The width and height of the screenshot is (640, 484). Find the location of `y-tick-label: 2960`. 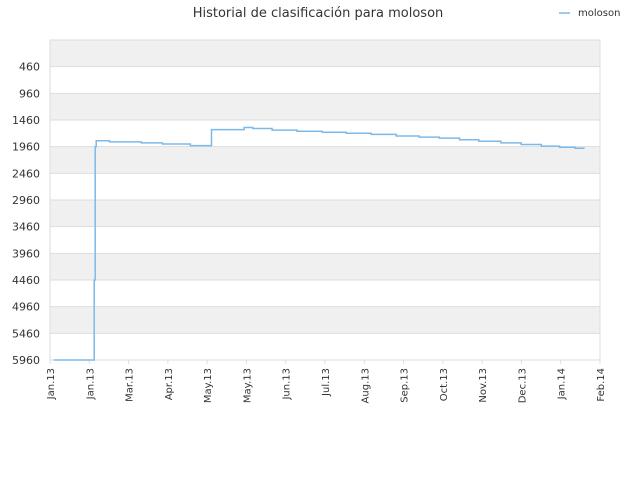

y-tick-label: 2960 is located at coordinates (26, 200).